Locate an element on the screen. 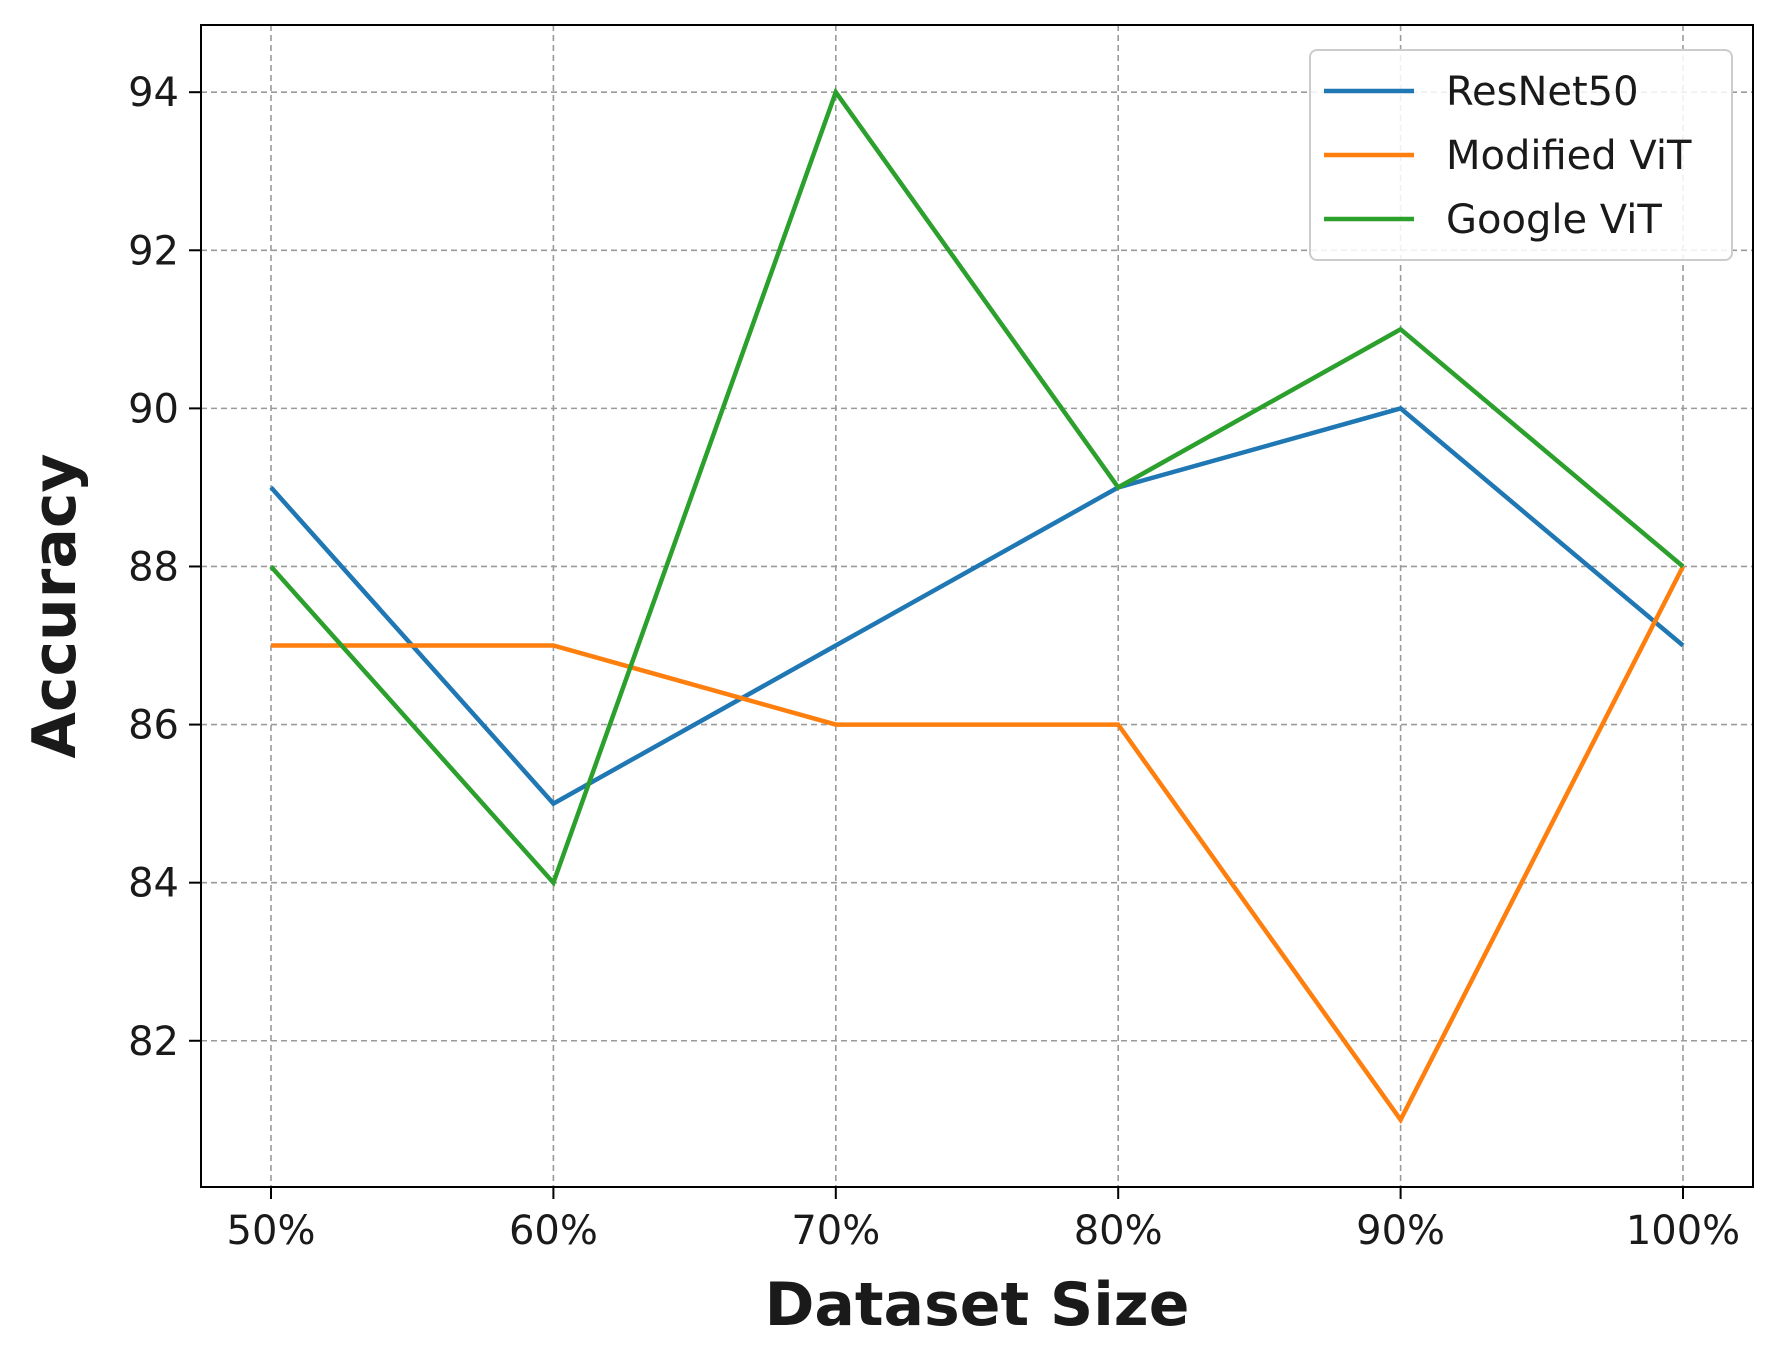 The width and height of the screenshot is (1777, 1349). y-tick-label: 84 is located at coordinates (153, 884).